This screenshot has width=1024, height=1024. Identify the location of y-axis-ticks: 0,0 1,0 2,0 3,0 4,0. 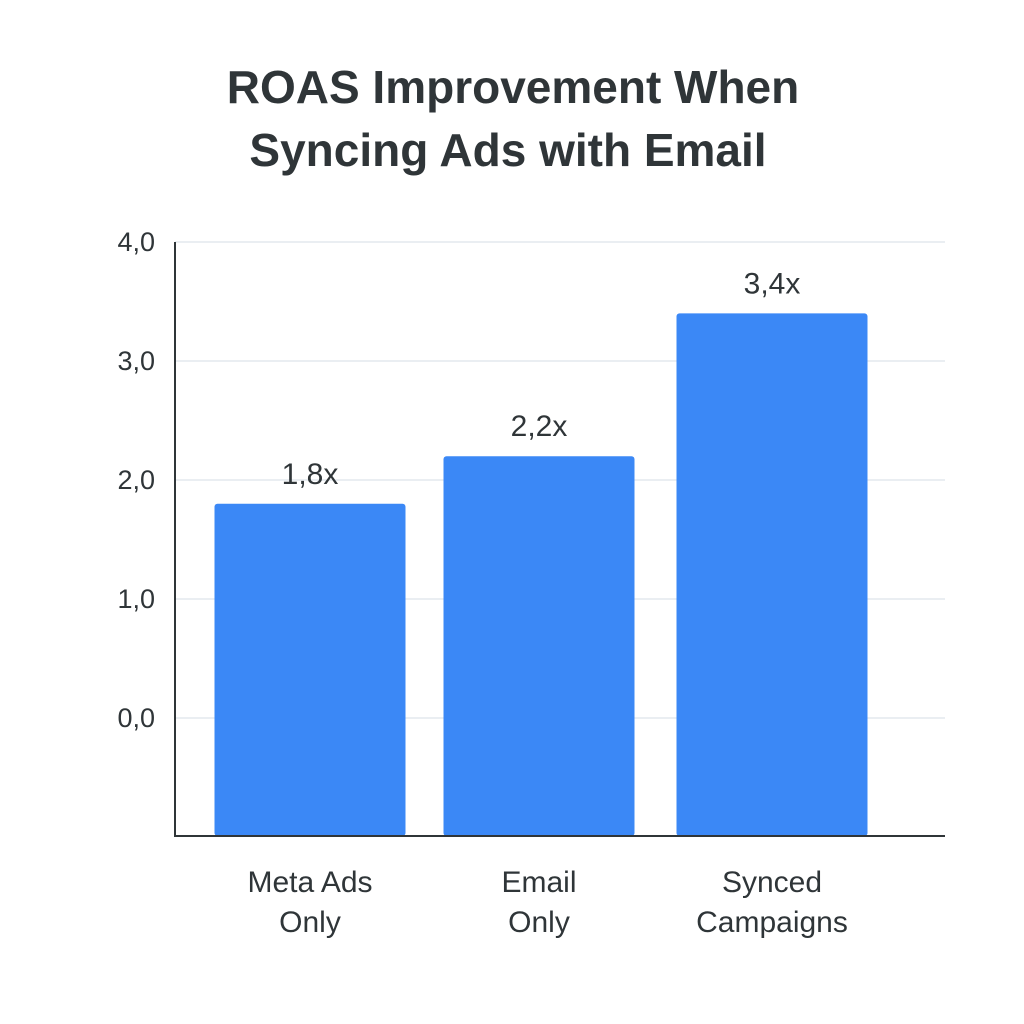
(136, 480).